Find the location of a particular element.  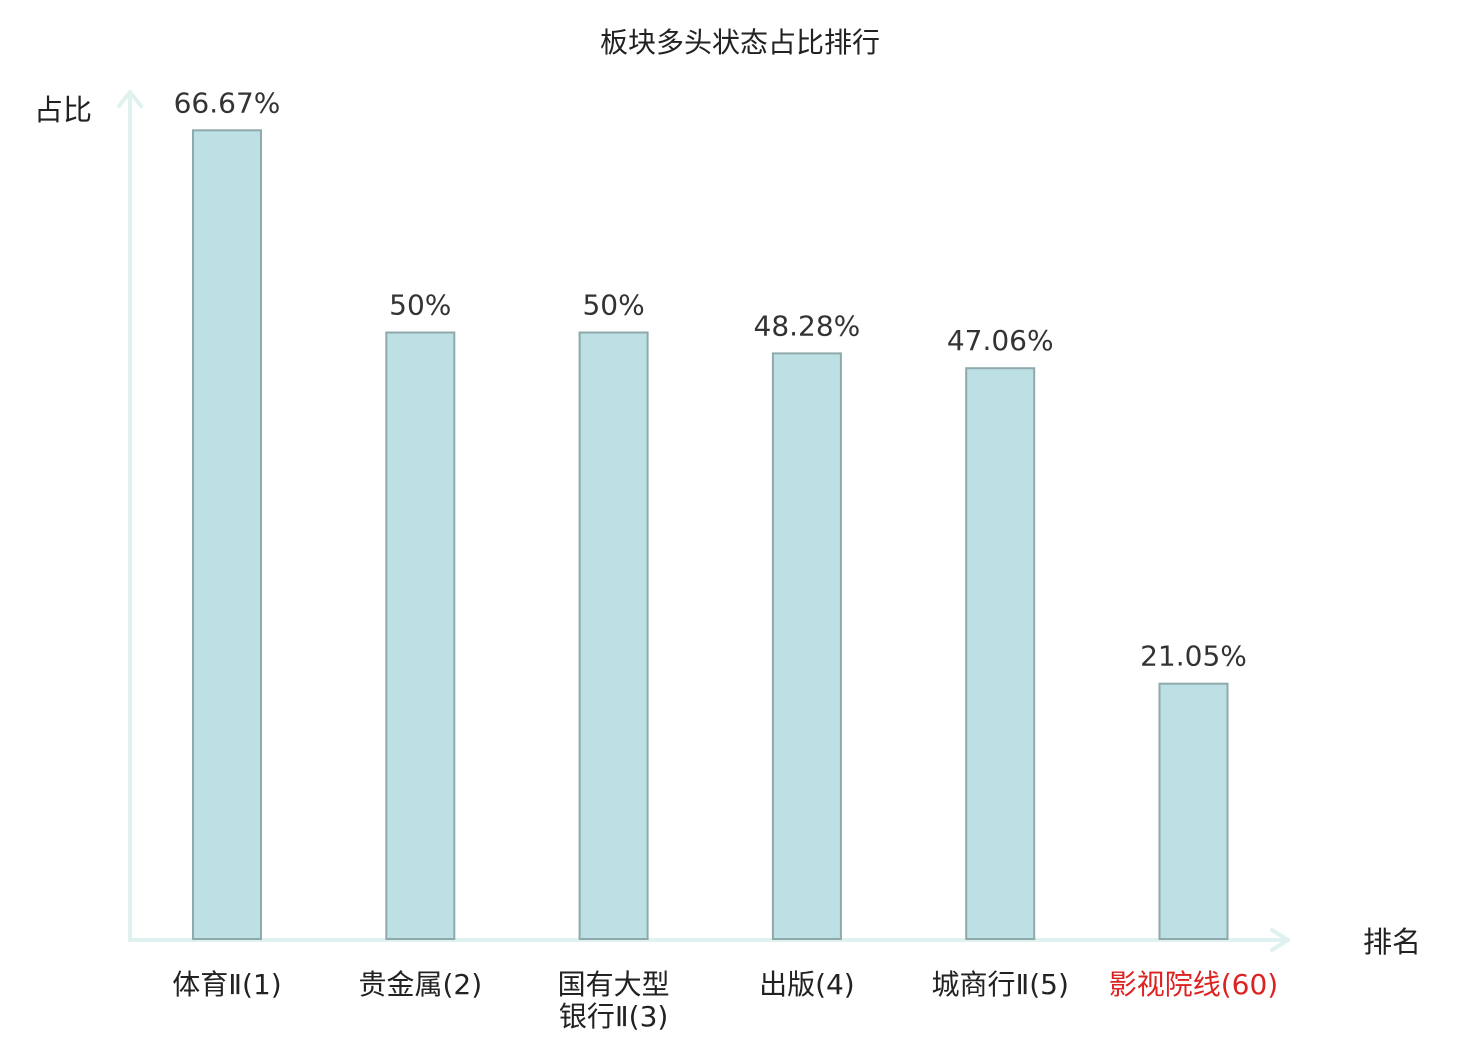

category-label-3-line-1: 国有大型 is located at coordinates (614, 984).